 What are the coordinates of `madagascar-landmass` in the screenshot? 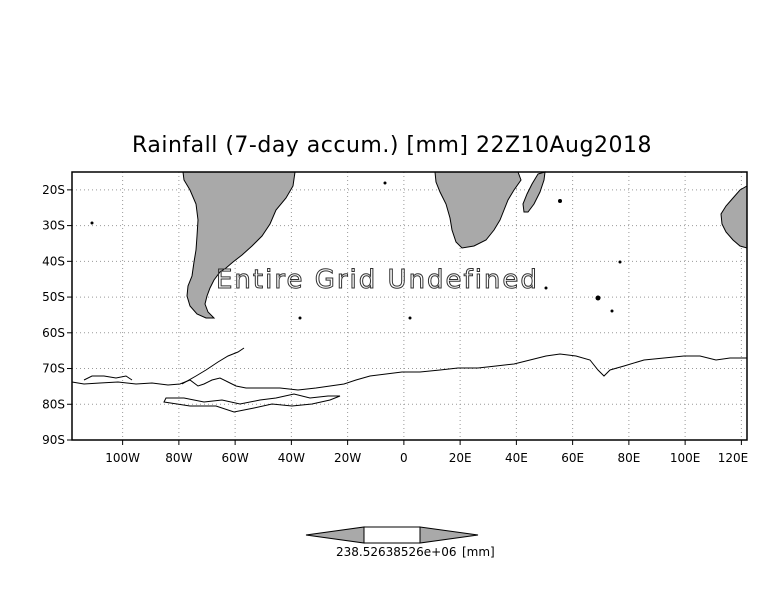 It's located at (534, 192).